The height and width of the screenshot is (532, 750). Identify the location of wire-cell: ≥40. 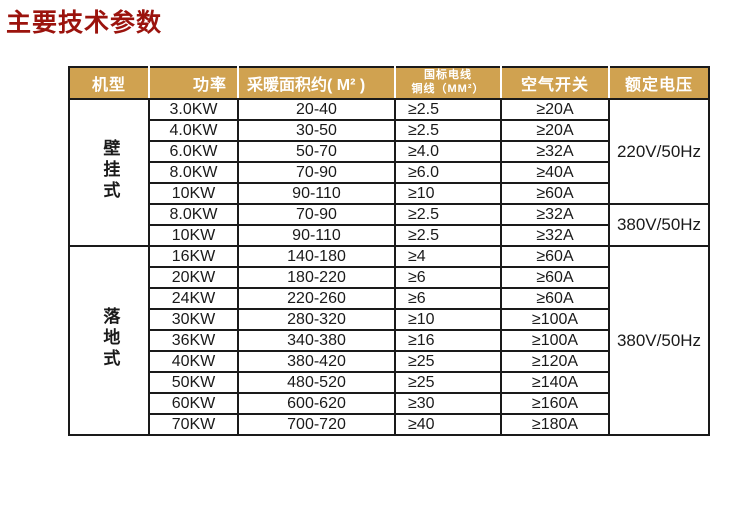
(448, 424).